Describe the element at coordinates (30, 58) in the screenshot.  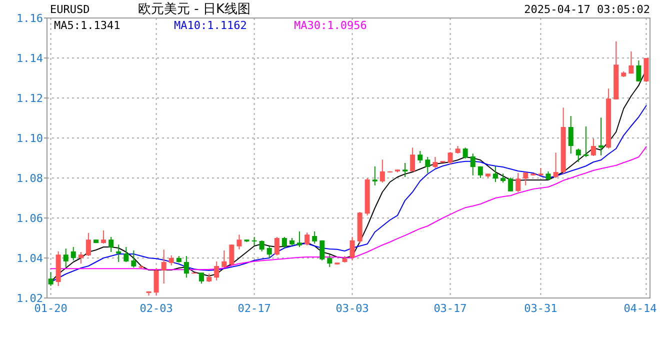
I see `y-tick-label: 1.14` at that location.